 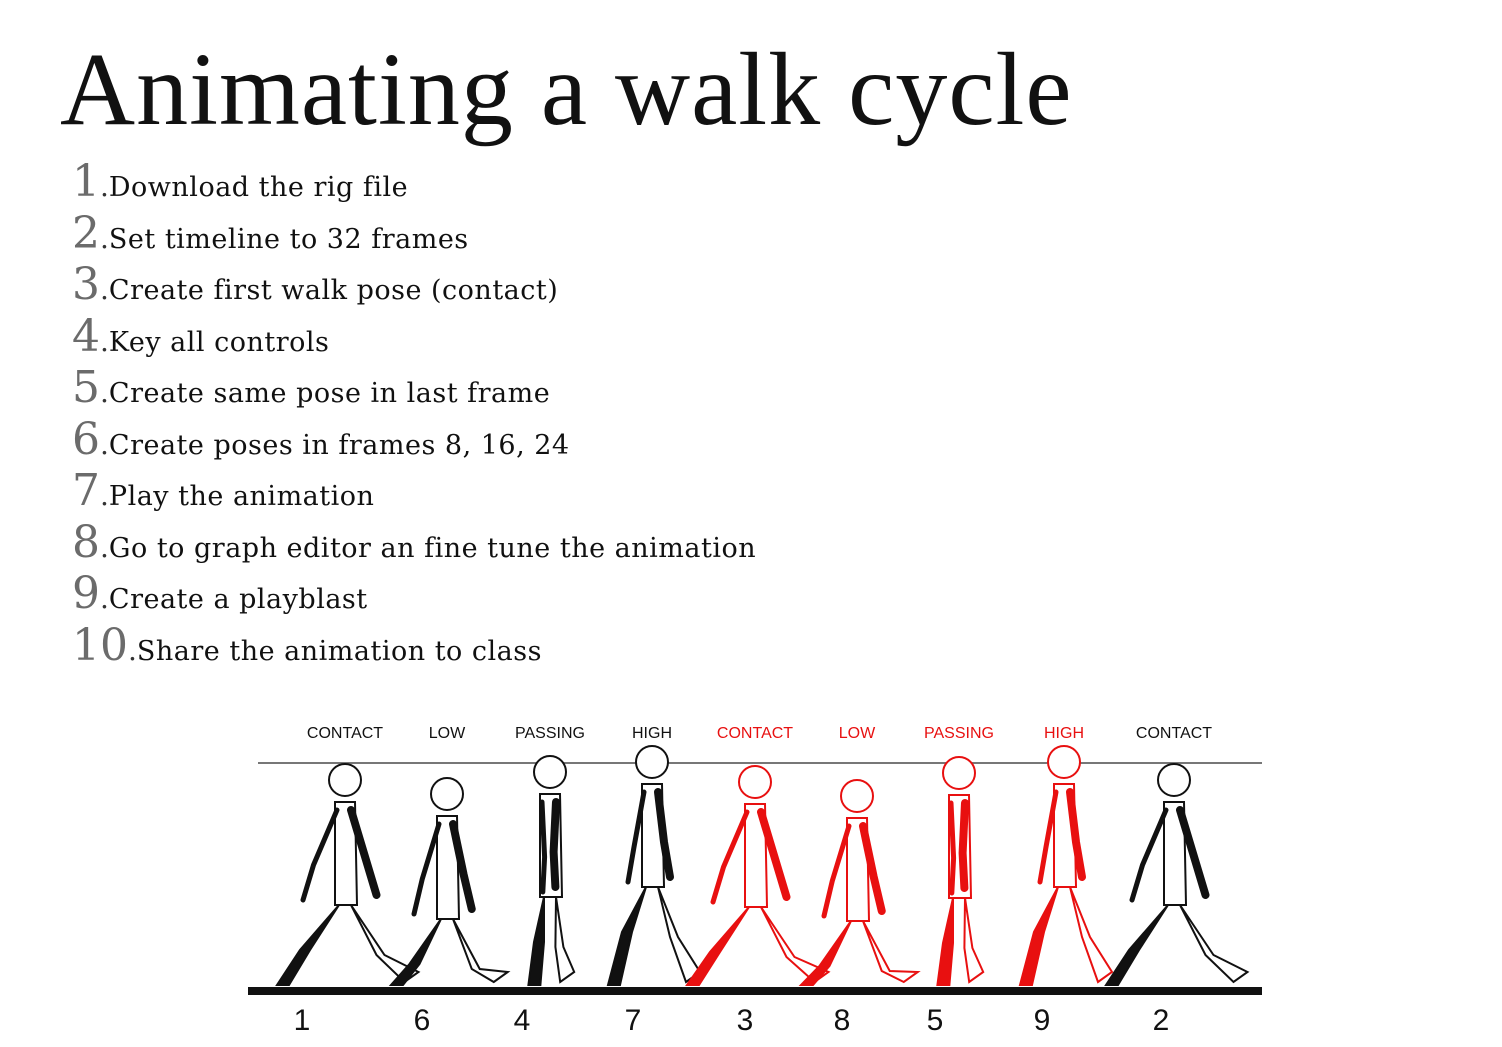 I want to click on frame-number: 7, so click(x=633, y=1020).